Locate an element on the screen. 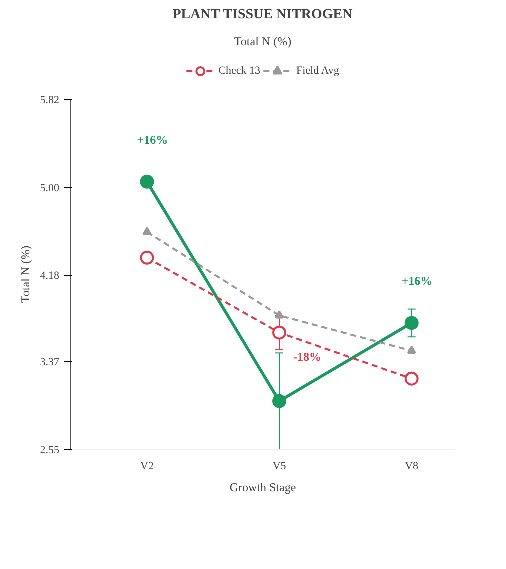 This screenshot has height=569, width=506. y-tick-label: 2.55 is located at coordinates (50, 450).